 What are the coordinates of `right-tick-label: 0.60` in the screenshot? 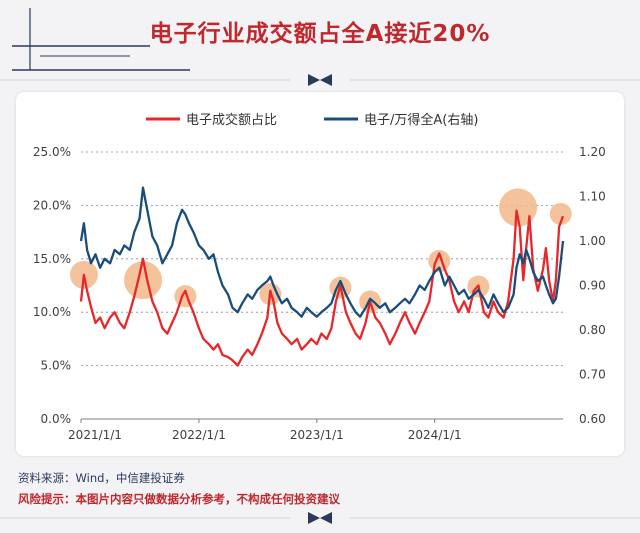 It's located at (592, 419).